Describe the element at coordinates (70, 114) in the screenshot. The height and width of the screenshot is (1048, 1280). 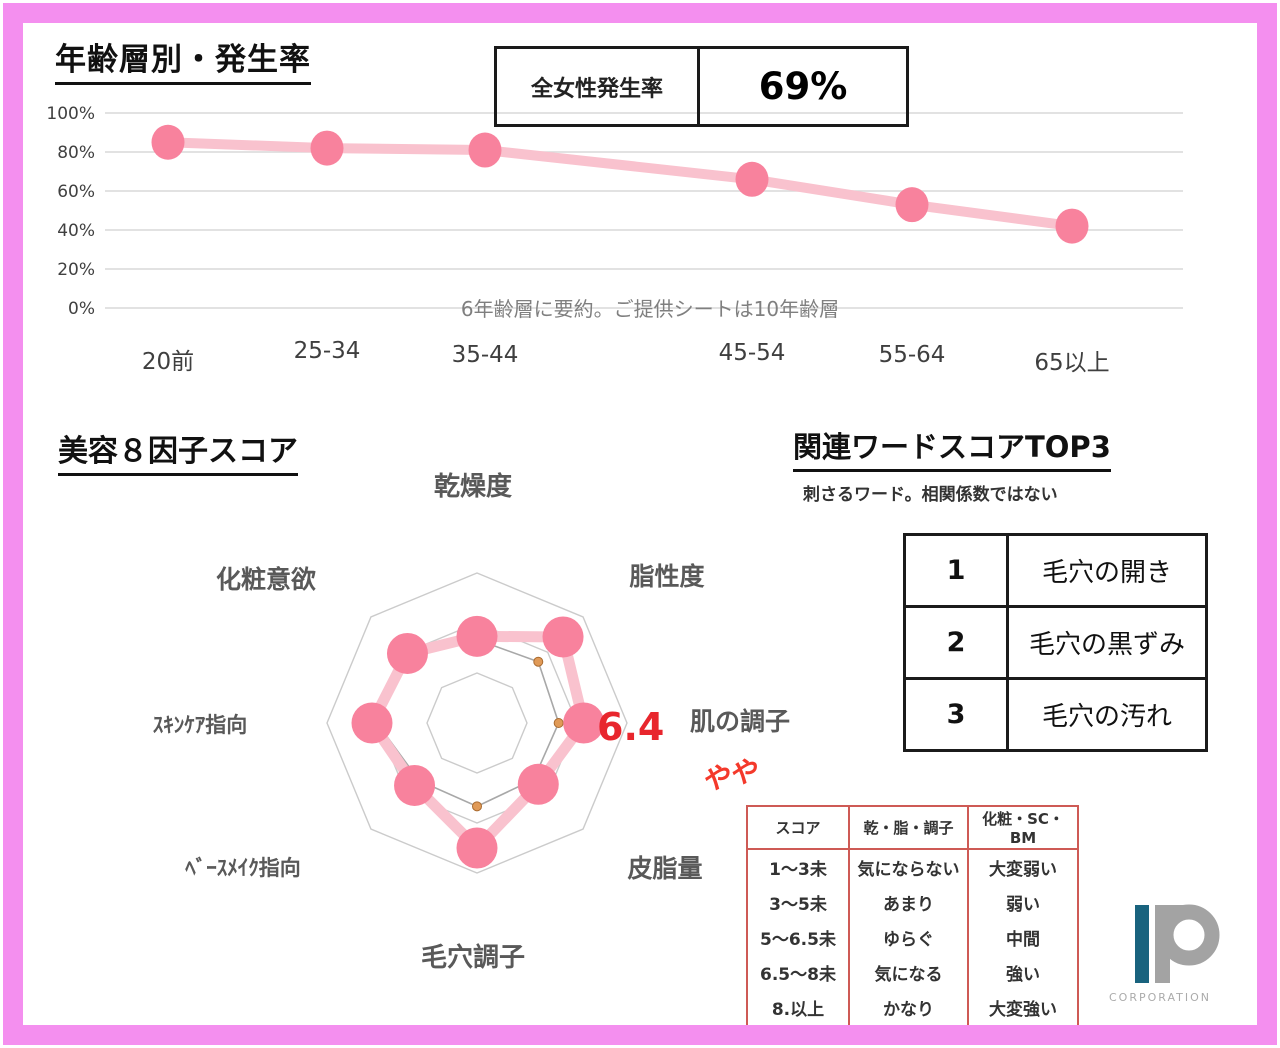
I see `y-axis-tick: 100%` at that location.